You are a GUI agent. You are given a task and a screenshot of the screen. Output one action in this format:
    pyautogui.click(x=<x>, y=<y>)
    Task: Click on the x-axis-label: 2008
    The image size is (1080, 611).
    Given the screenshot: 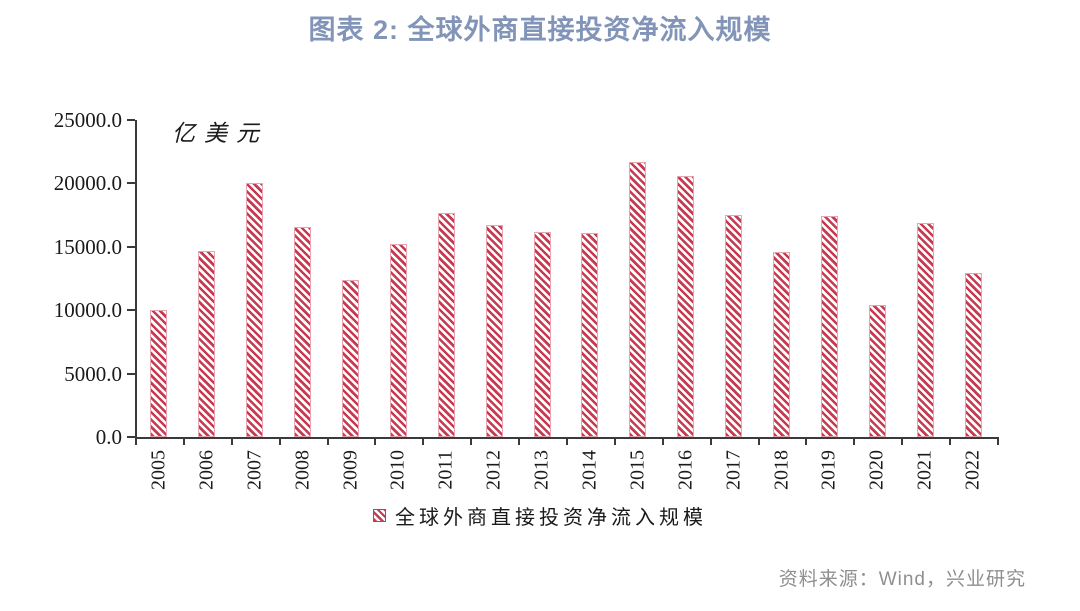 What is the action you would take?
    pyautogui.click(x=302, y=470)
    